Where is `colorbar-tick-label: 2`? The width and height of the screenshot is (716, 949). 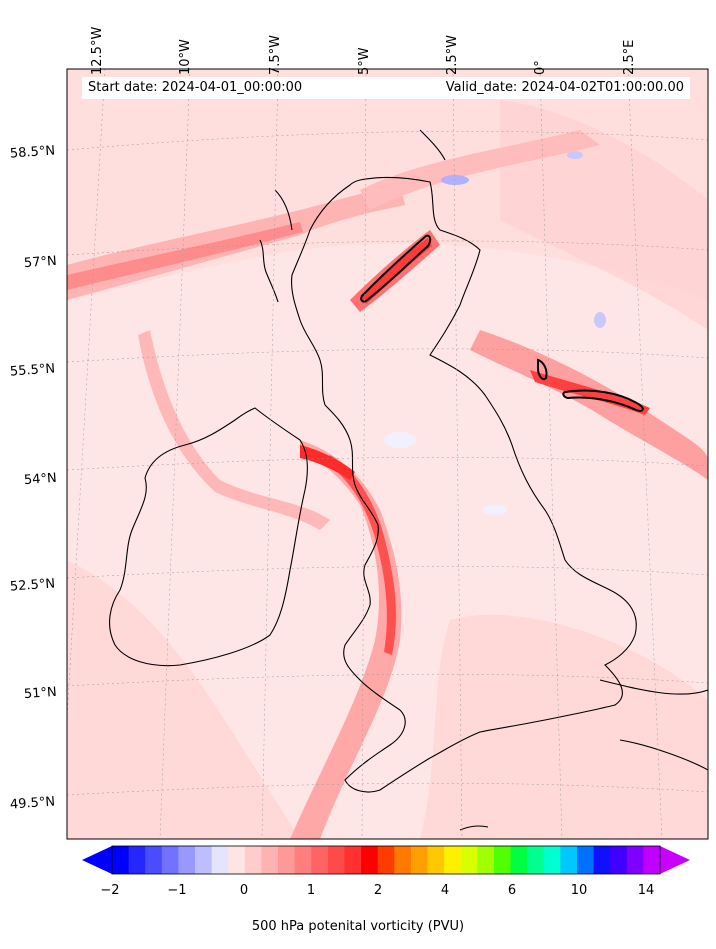
colorbar-tick-label: 2 is located at coordinates (378, 890).